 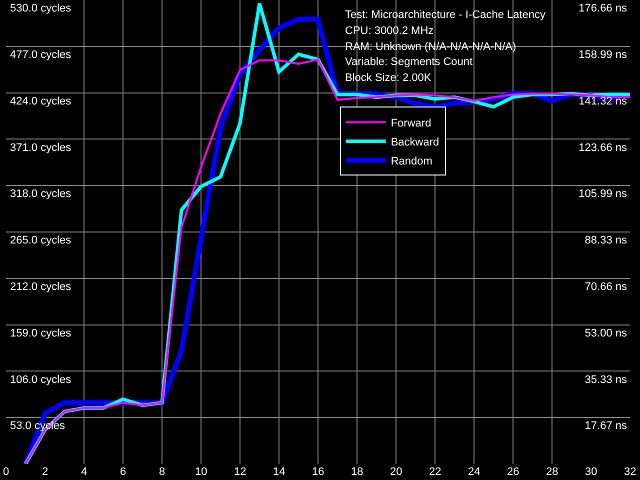 I want to click on legend-label: Backward, so click(x=415, y=142).